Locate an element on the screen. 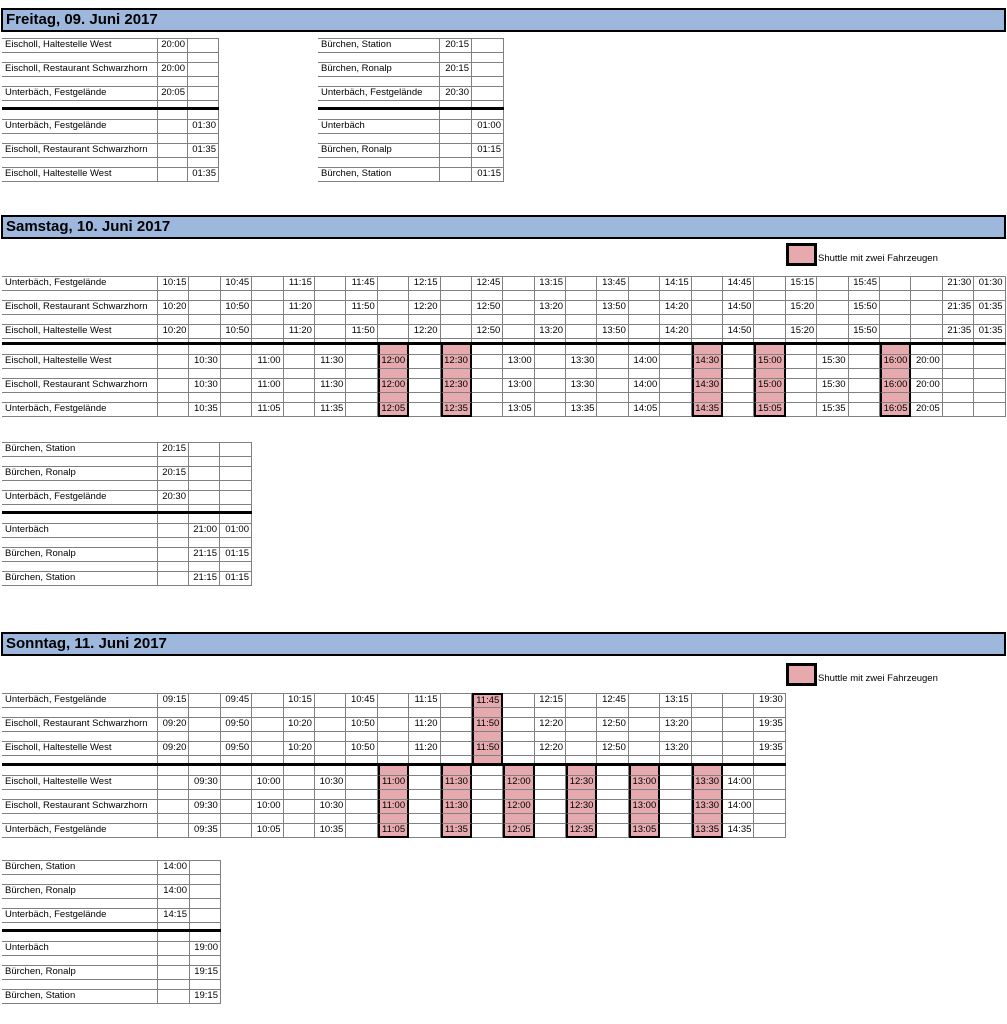  time-cell: 13:00 is located at coordinates (519, 361).